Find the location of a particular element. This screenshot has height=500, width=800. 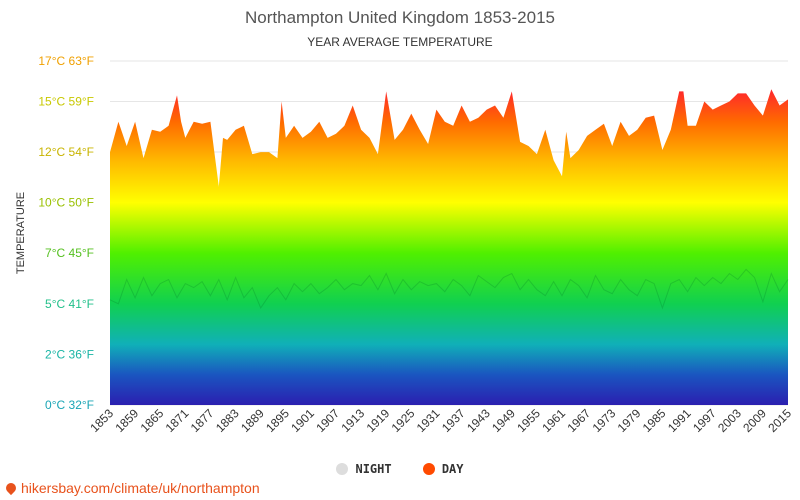

x-tick-label: 1871 is located at coordinates (177, 420).